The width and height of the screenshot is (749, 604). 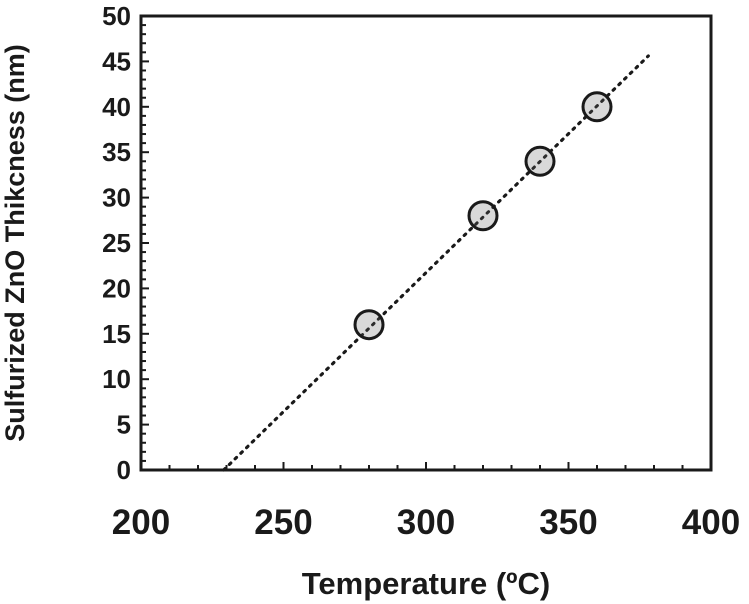 What do you see at coordinates (426, 583) in the screenshot?
I see `x-axis-title: Temperature (ºC)` at bounding box center [426, 583].